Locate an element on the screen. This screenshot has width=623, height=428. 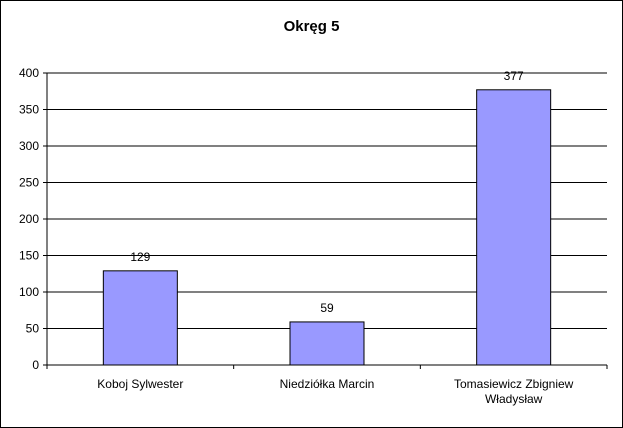
y-tick-label: 50 is located at coordinates (33, 329).